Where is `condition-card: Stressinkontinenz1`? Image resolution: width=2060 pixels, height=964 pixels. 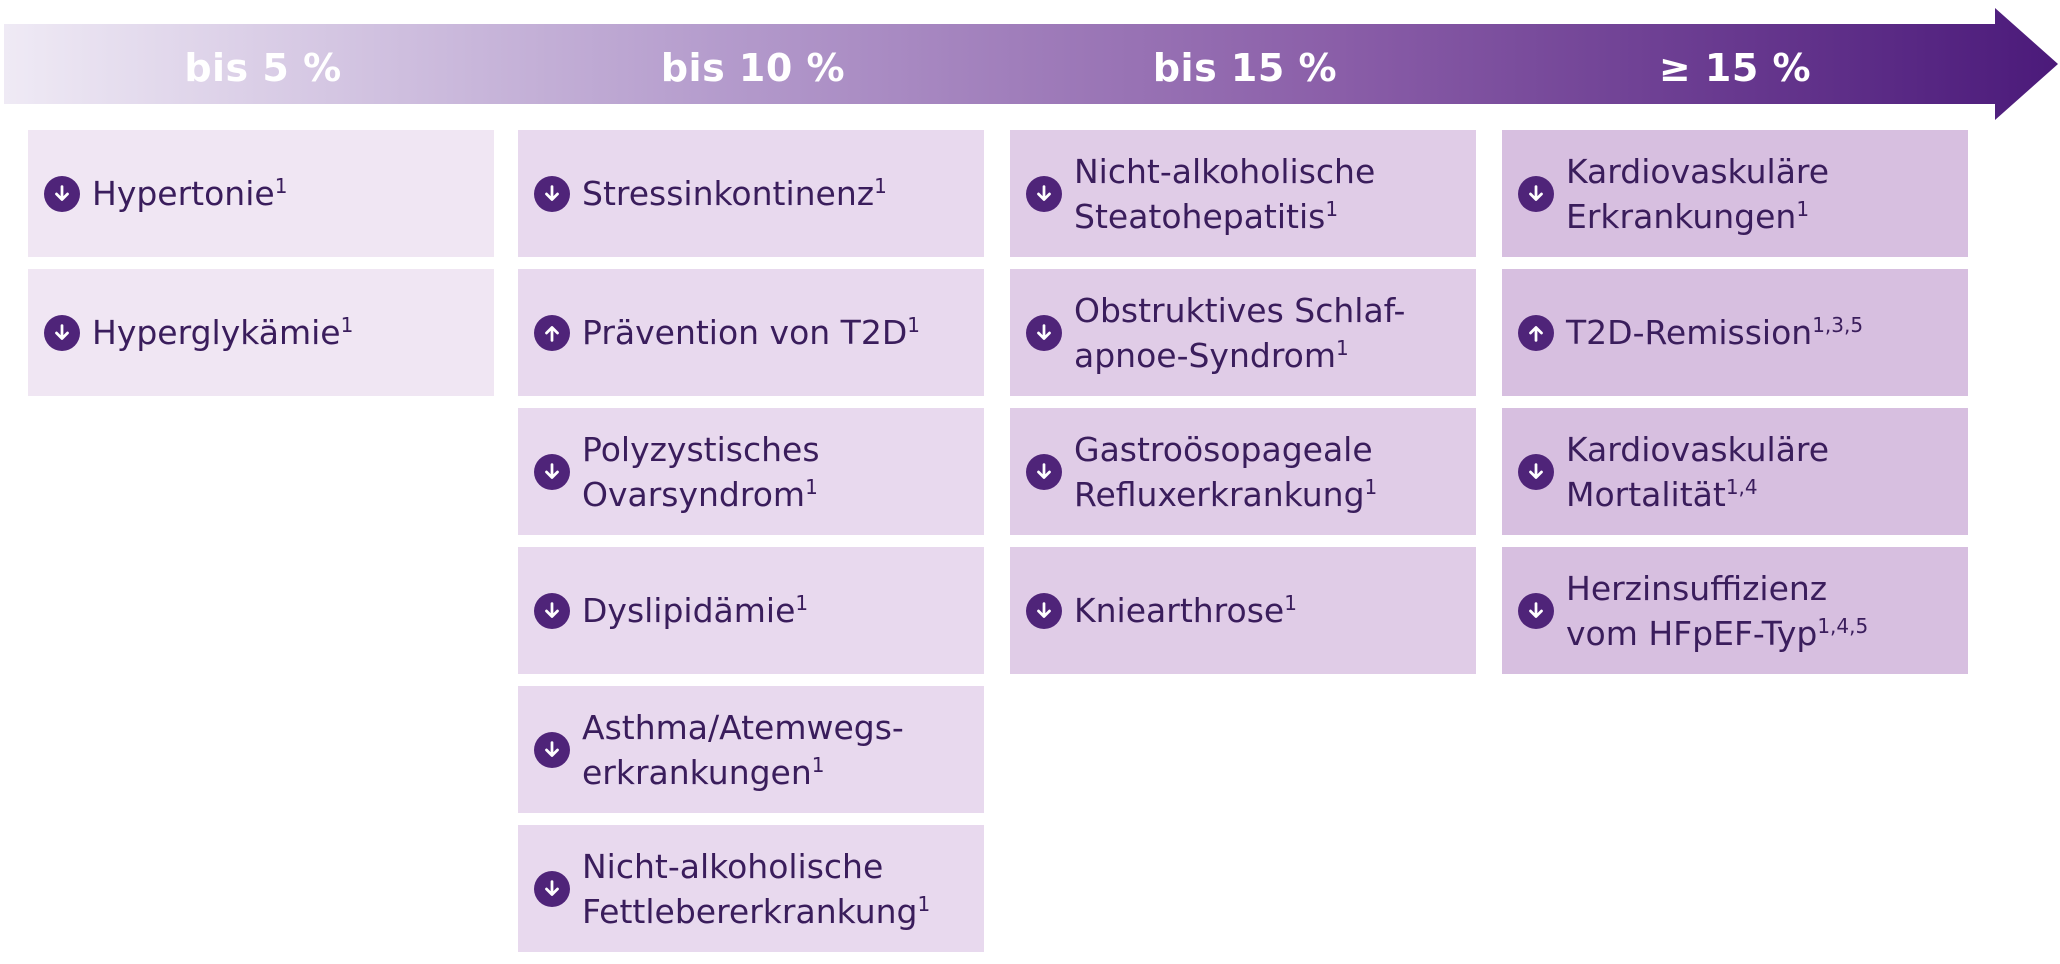
condition-card: Stressinkontinenz1 is located at coordinates (751, 193).